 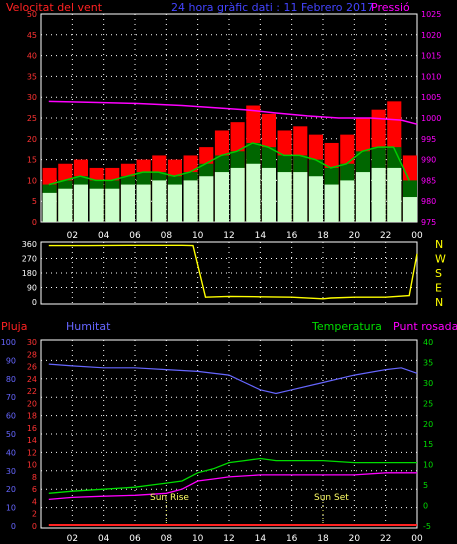 I want to click on wind-y-tick-label: 25, so click(x=32, y=118).